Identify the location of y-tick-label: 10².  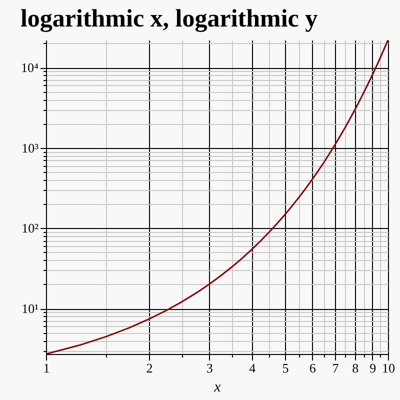
(30, 228).